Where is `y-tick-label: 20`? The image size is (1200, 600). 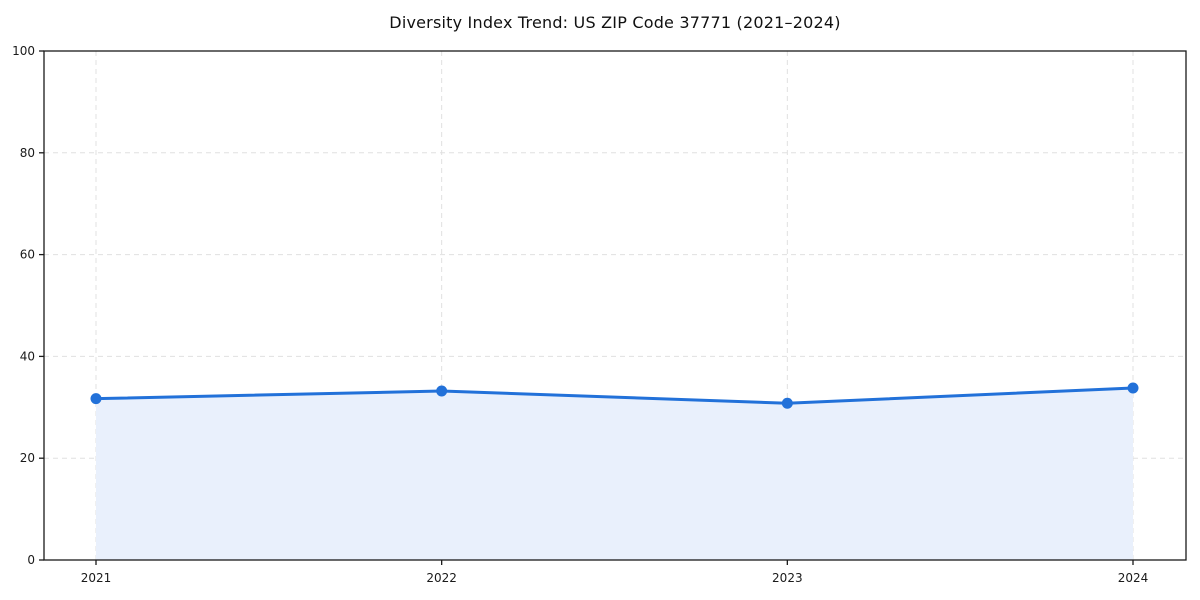 y-tick-label: 20 is located at coordinates (27, 458).